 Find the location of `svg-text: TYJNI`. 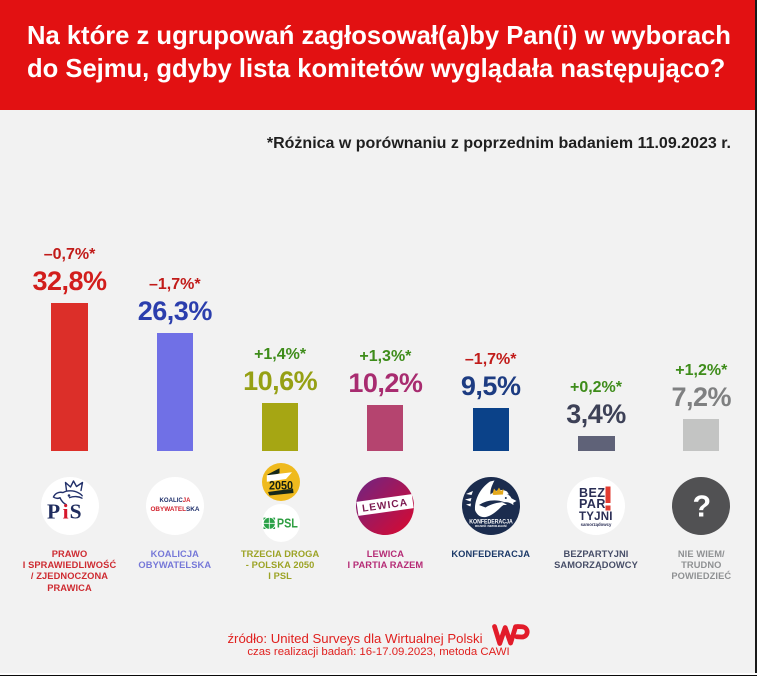

svg-text: TYJNI is located at coordinates (596, 517).